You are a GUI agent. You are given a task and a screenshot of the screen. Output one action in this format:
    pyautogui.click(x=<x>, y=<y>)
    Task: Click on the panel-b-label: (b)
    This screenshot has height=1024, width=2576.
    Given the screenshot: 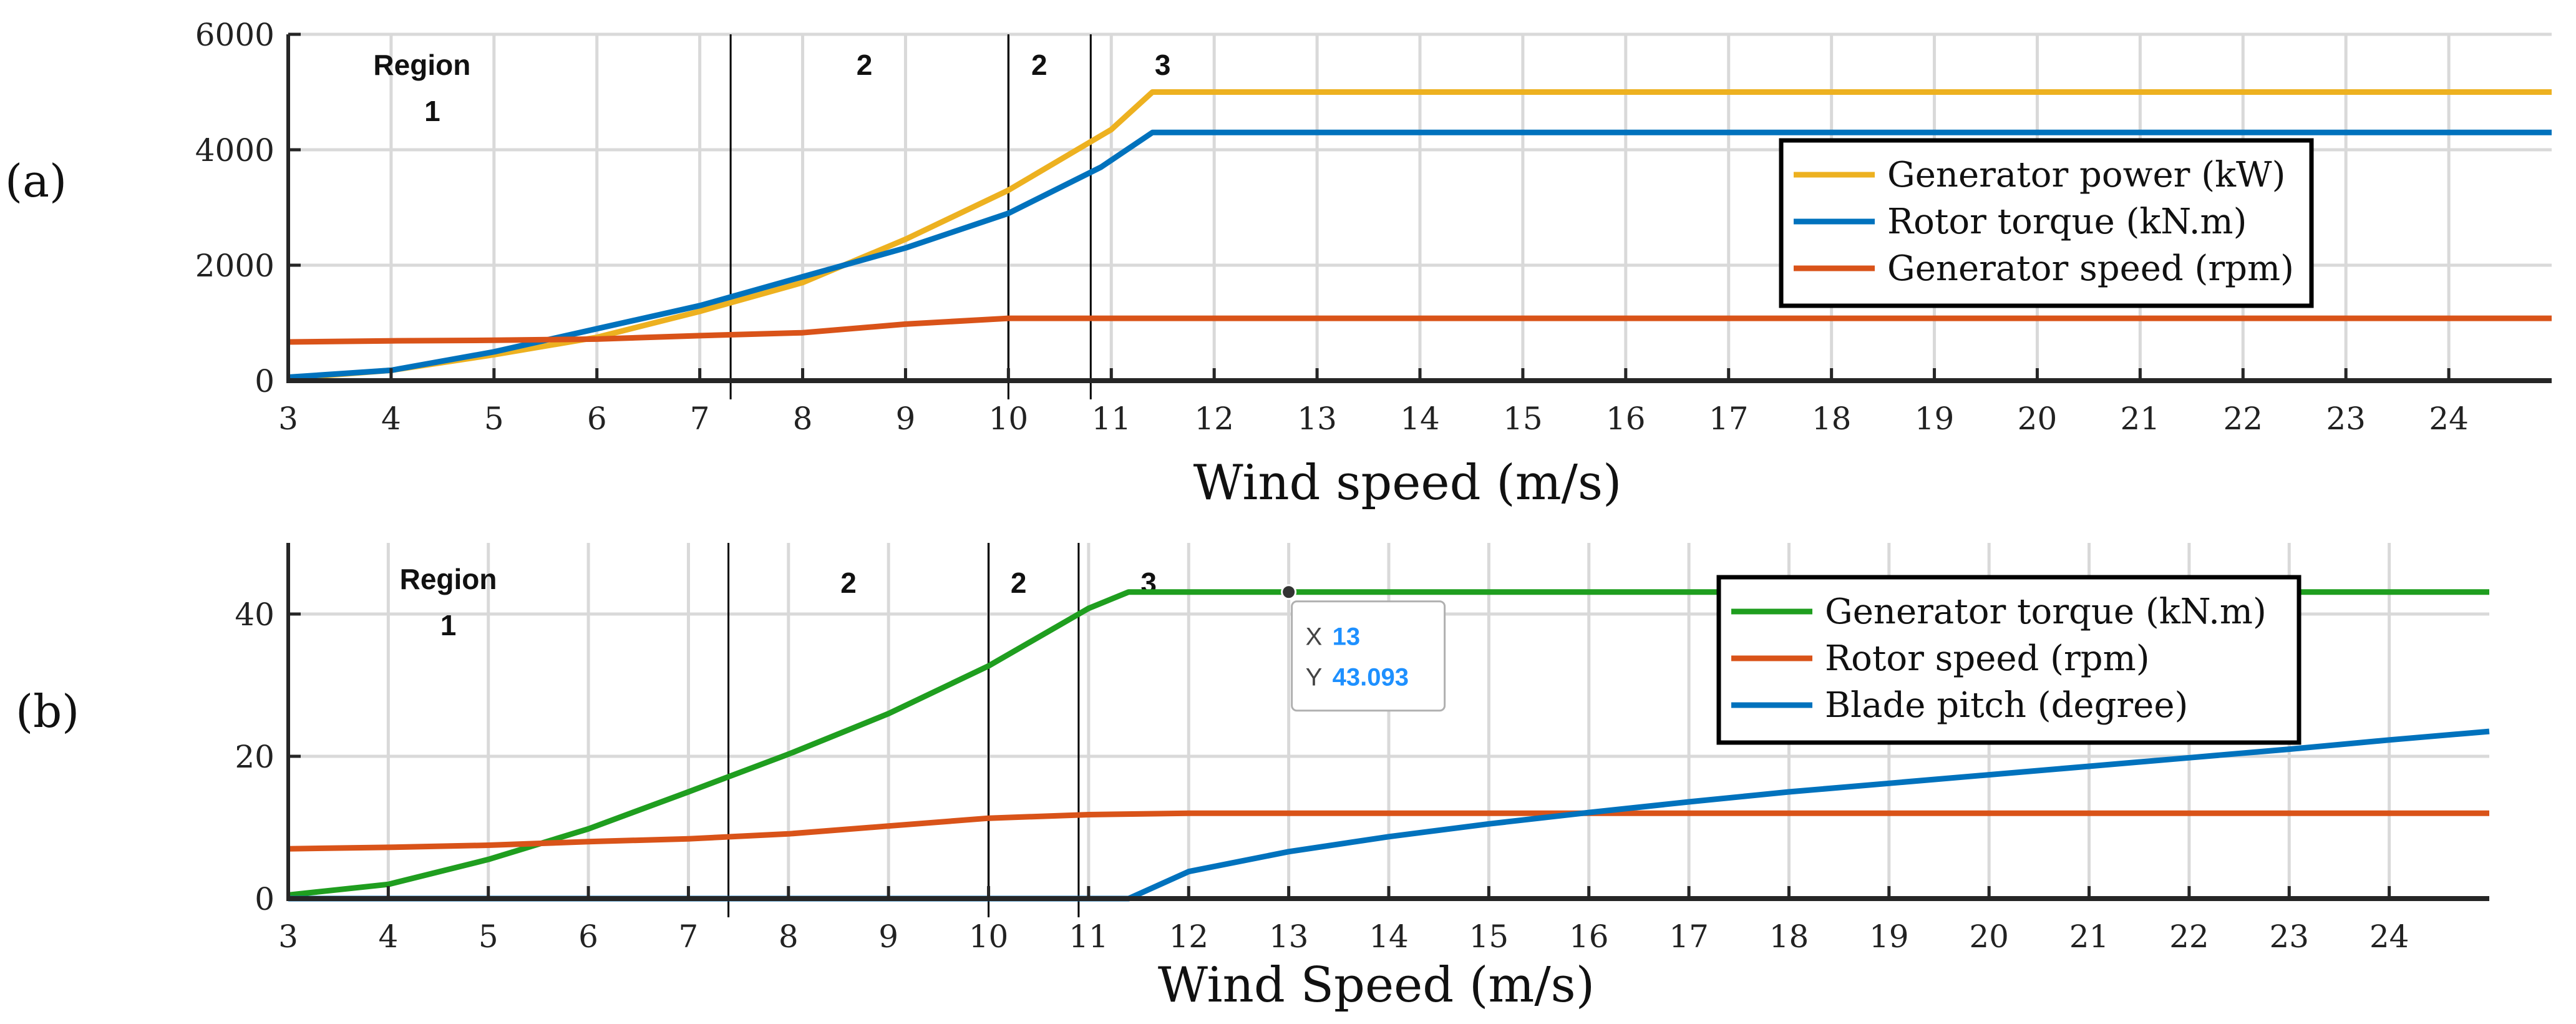 What is the action you would take?
    pyautogui.click(x=47, y=711)
    